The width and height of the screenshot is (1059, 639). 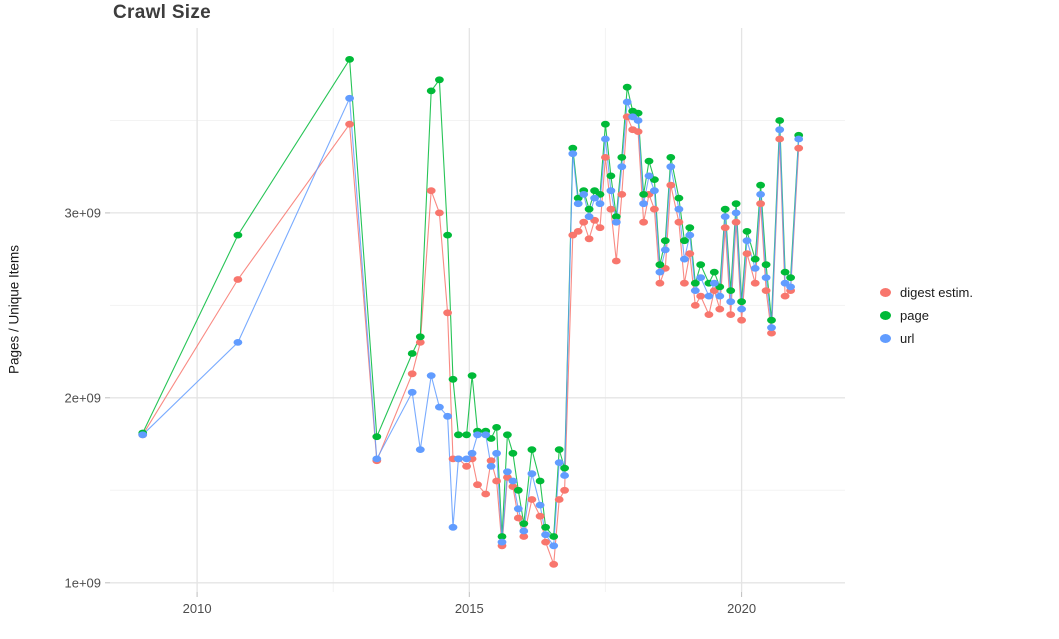 I want to click on legend-label-digest-estim: digest estim., so click(x=936, y=292).